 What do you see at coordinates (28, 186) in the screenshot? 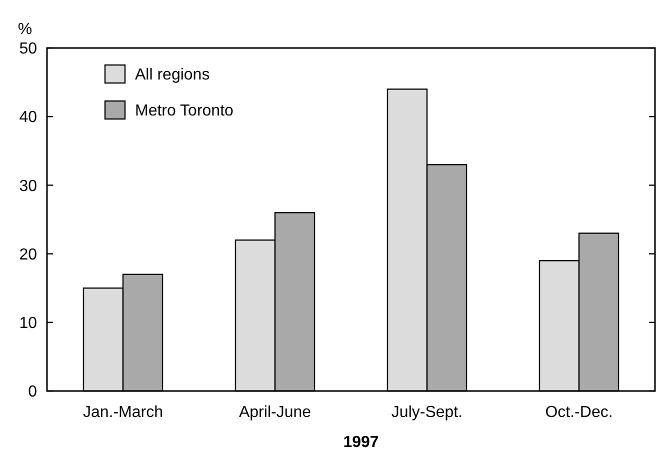
I see `y-tick-label: 30` at bounding box center [28, 186].